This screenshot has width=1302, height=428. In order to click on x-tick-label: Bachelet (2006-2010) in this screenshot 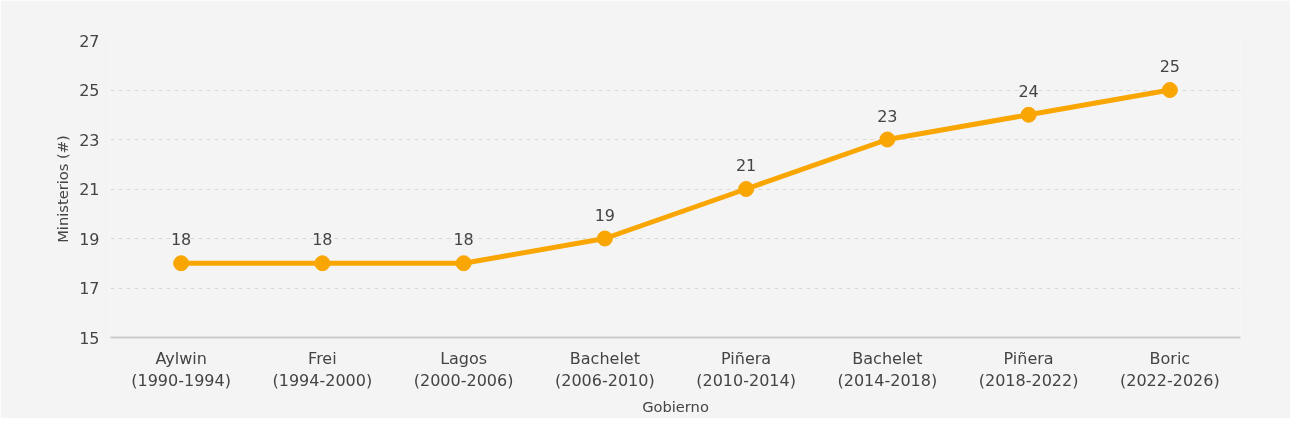, I will do `click(605, 369)`.